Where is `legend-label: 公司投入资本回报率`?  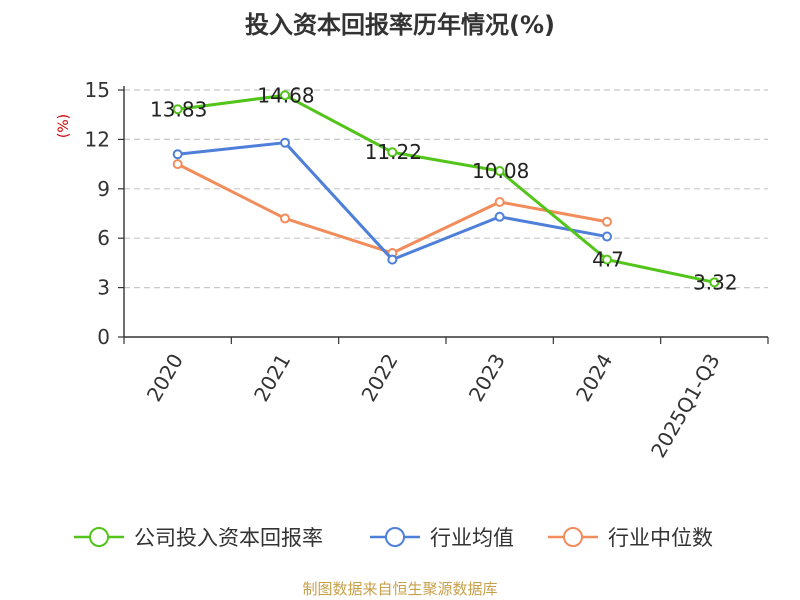
legend-label: 公司投入资本回报率 is located at coordinates (228, 538).